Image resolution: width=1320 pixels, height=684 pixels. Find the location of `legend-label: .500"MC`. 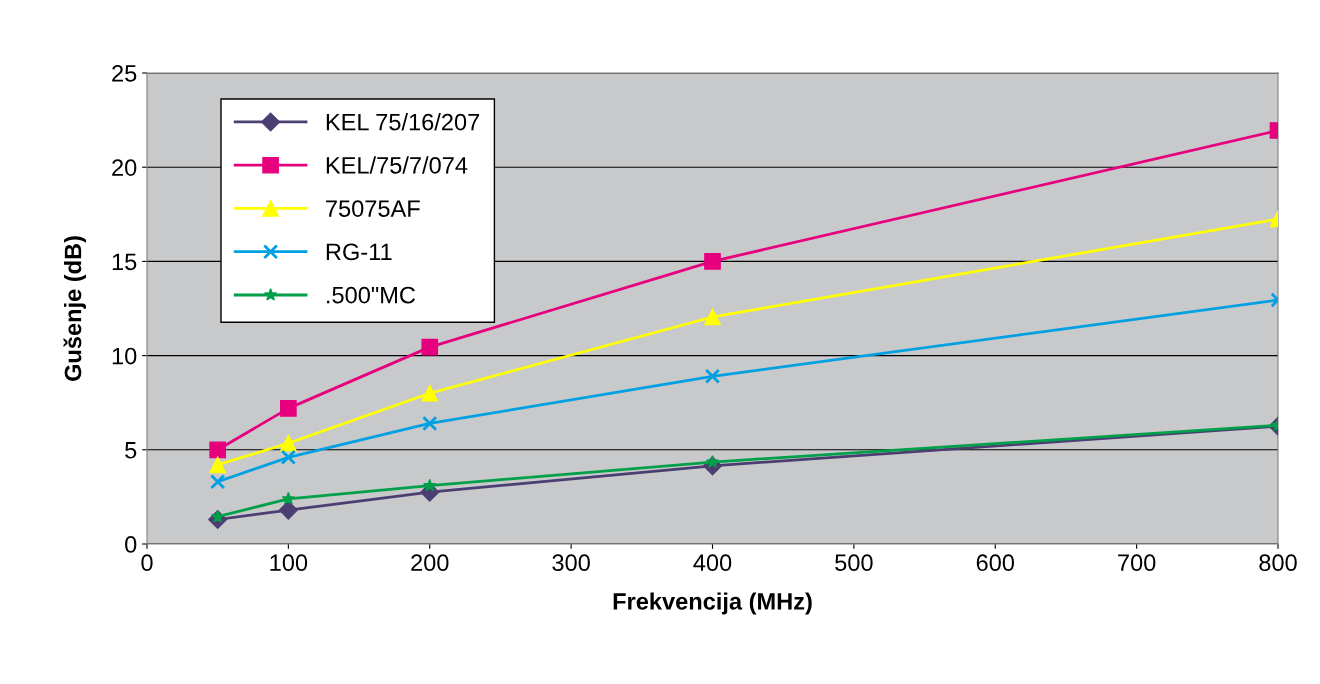

legend-label: .500"MC is located at coordinates (371, 295).